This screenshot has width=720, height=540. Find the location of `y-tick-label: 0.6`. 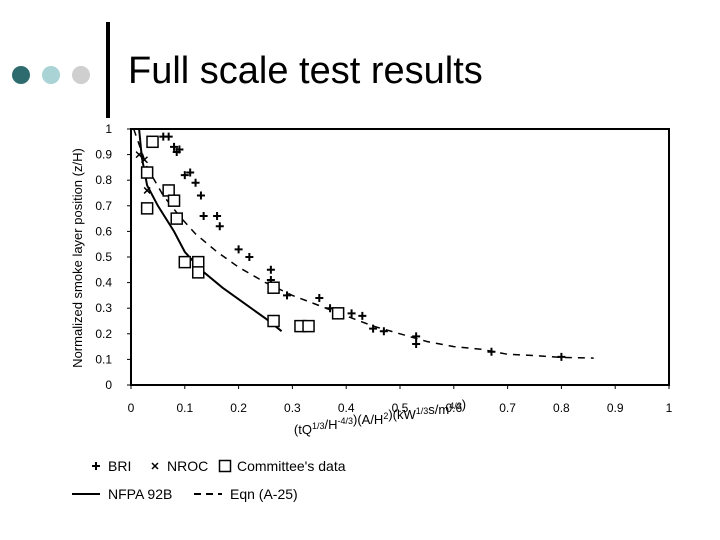

y-tick-label: 0.6 is located at coordinates (103, 231).